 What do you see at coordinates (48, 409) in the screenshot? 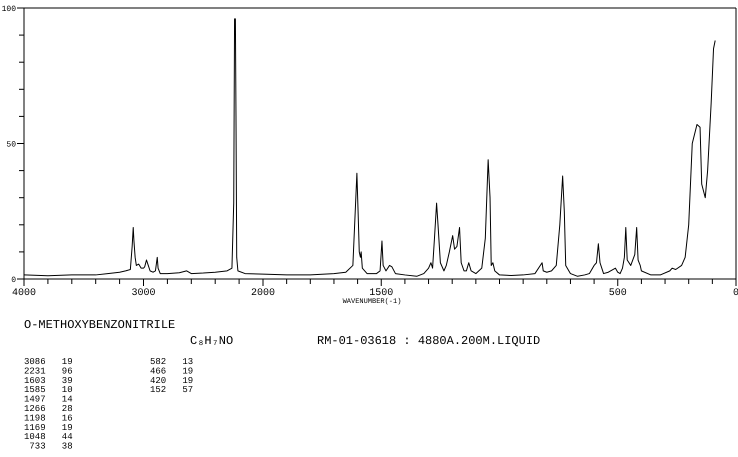
I see `text: 1266 28` at bounding box center [48, 409].